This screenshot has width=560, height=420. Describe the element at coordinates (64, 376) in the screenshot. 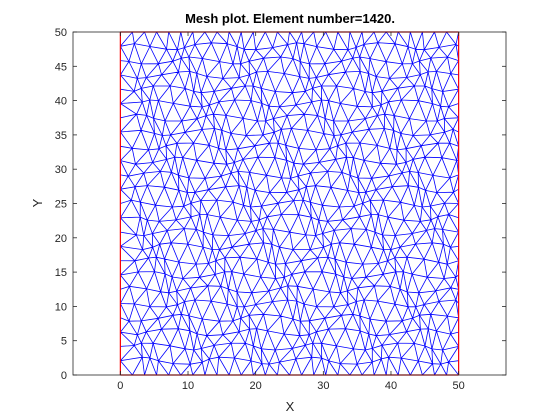

I see `y-tick-label: 0` at that location.